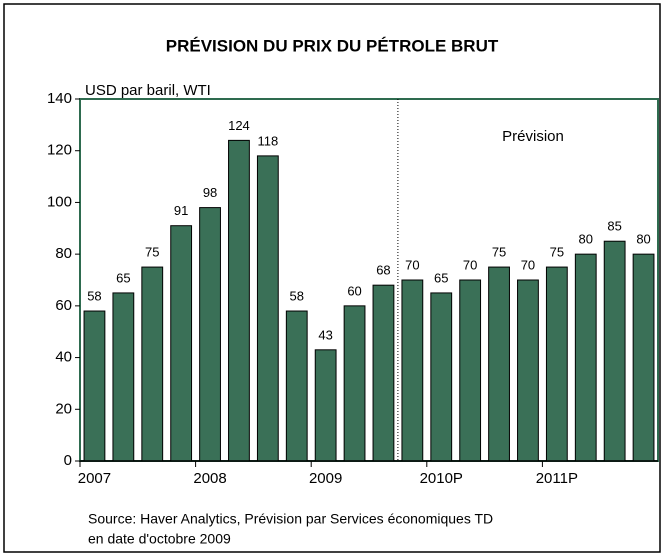  Describe the element at coordinates (239, 125) in the screenshot. I see `value-label: 124` at that location.